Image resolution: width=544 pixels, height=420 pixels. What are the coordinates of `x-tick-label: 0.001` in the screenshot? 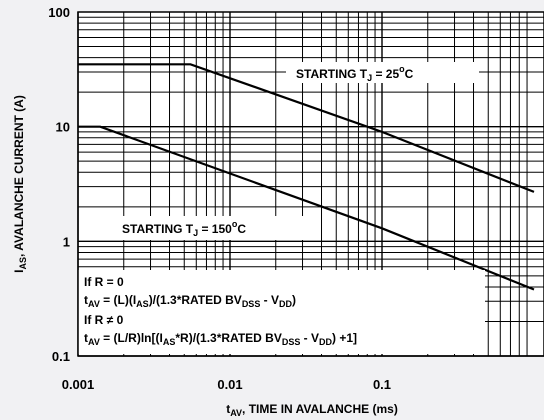 It's located at (78, 384).